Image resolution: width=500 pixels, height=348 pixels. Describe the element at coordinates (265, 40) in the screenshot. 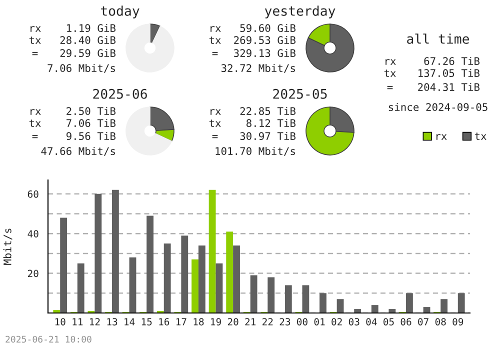

I see `text: 269.53 GiB` at that location.